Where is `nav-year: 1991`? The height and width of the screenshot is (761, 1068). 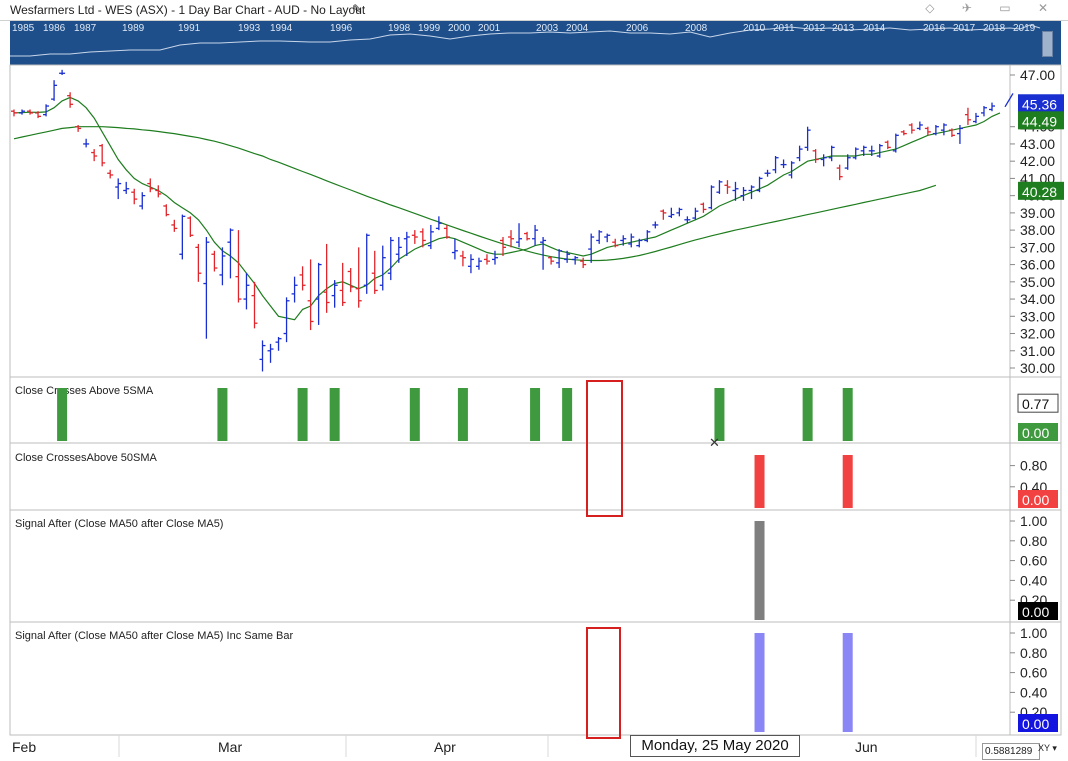
nav-year: 1991 is located at coordinates (189, 28).